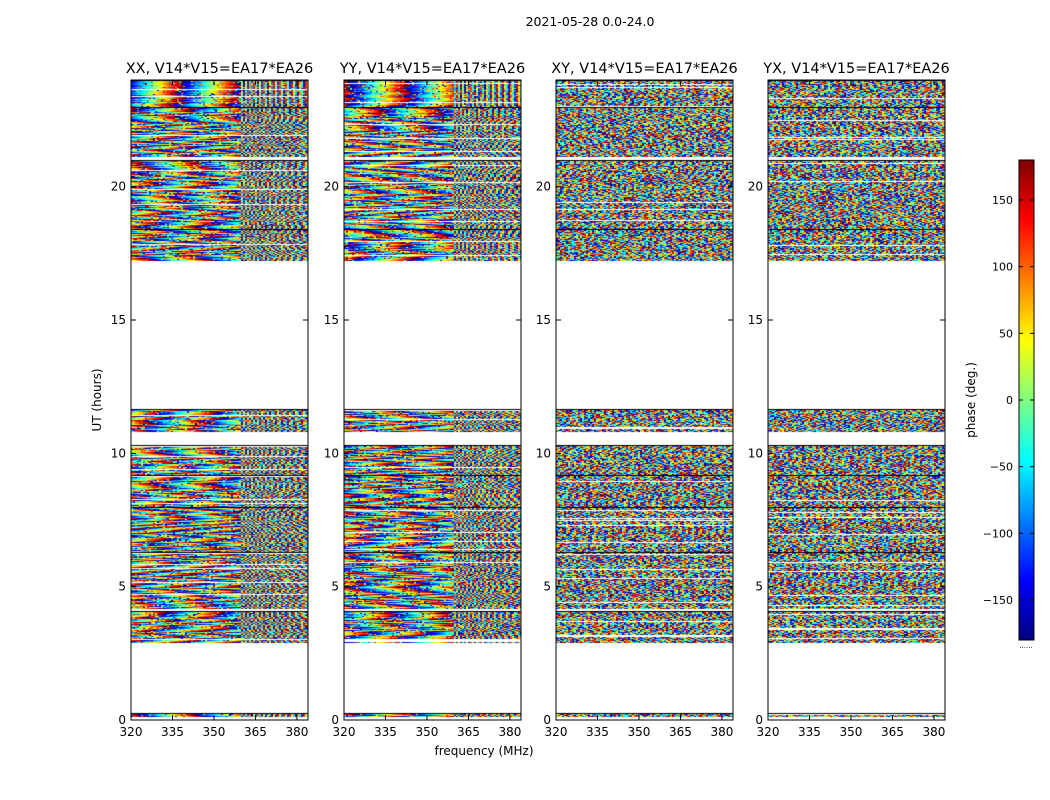 The height and width of the screenshot is (800, 1050). Describe the element at coordinates (220, 69) in the screenshot. I see `panel-title: XX, V14*V15=EA17*EA26` at that location.